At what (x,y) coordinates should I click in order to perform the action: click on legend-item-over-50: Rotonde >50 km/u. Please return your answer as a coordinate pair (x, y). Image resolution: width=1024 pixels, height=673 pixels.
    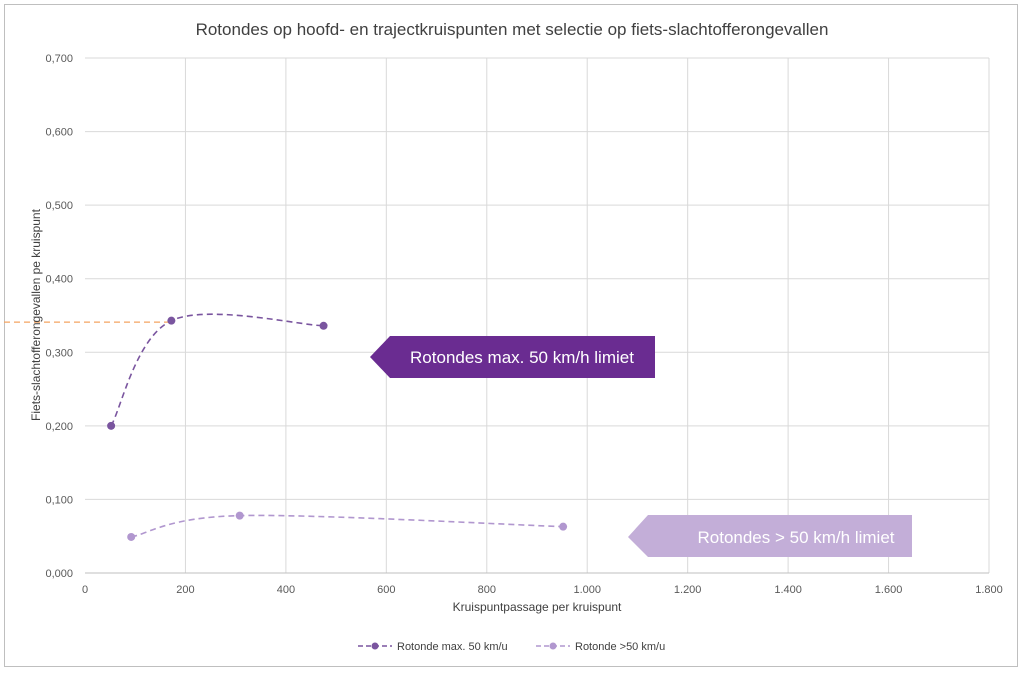
    Looking at the image, I should click on (600, 647).